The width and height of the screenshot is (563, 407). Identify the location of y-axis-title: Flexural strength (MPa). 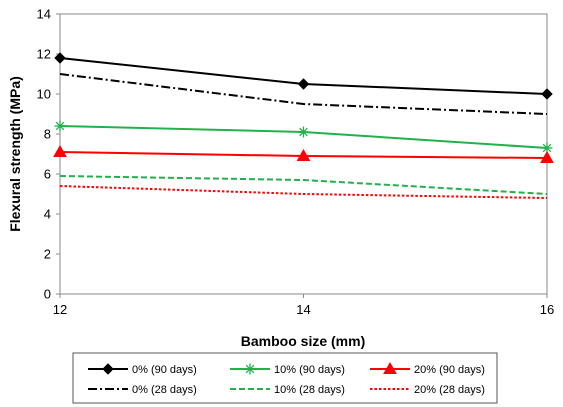
(15, 154).